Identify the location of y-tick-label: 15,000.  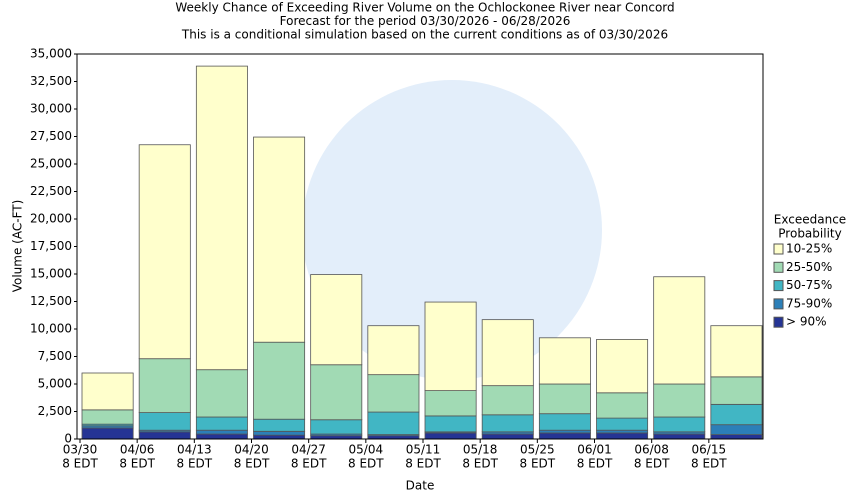
(51, 274).